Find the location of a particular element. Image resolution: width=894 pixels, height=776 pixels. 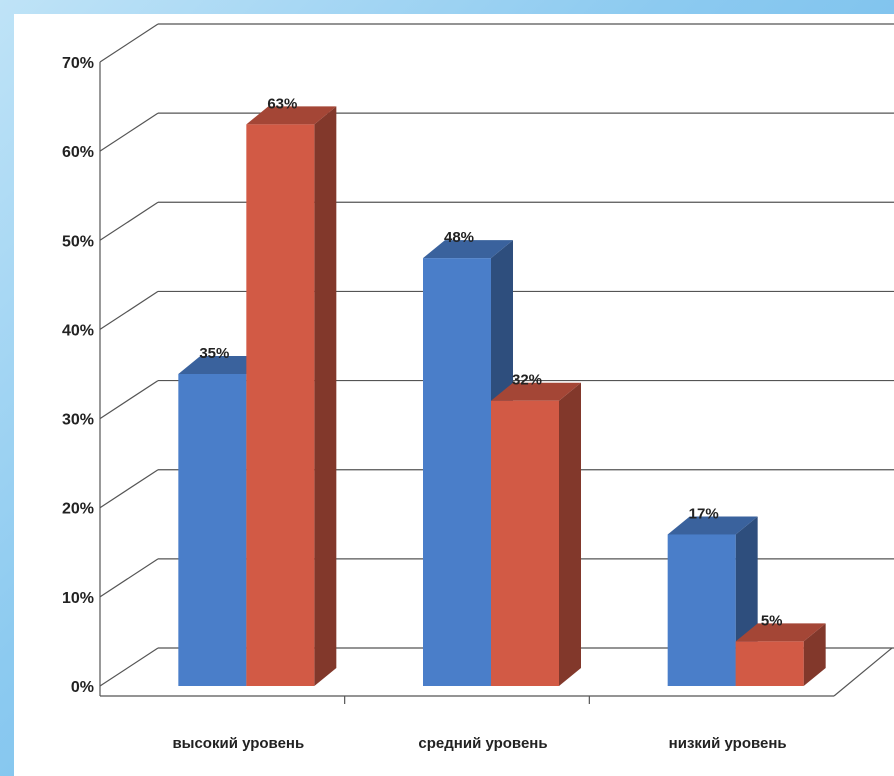

y-tick-label: 60% is located at coordinates (78, 152).